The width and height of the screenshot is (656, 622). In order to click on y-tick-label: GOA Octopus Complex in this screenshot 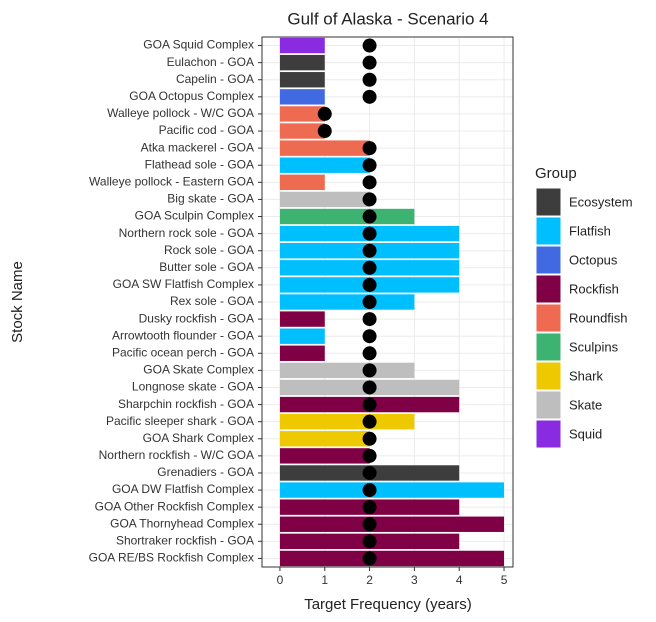, I will do `click(191, 96)`.